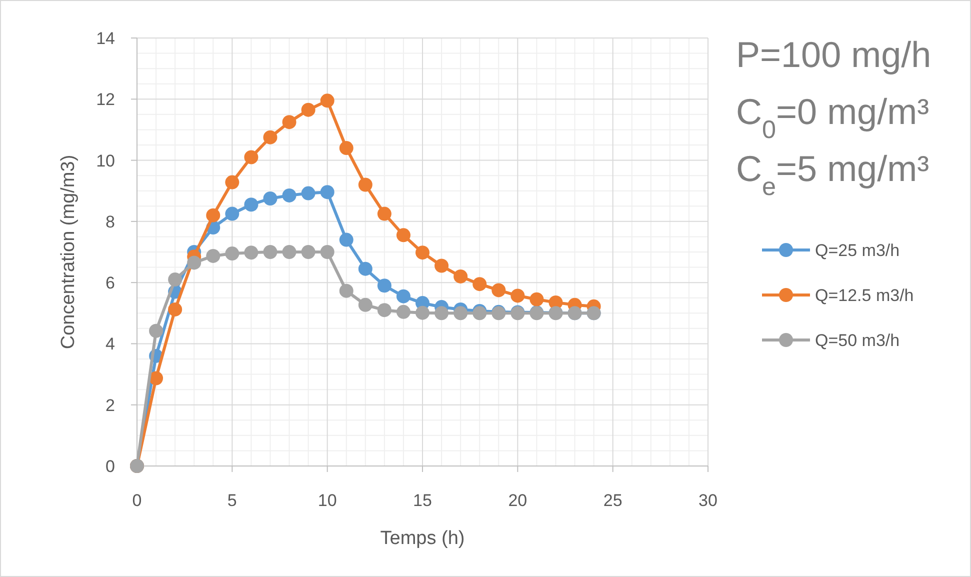  I want to click on text: P=100 mg/h, so click(834, 54).